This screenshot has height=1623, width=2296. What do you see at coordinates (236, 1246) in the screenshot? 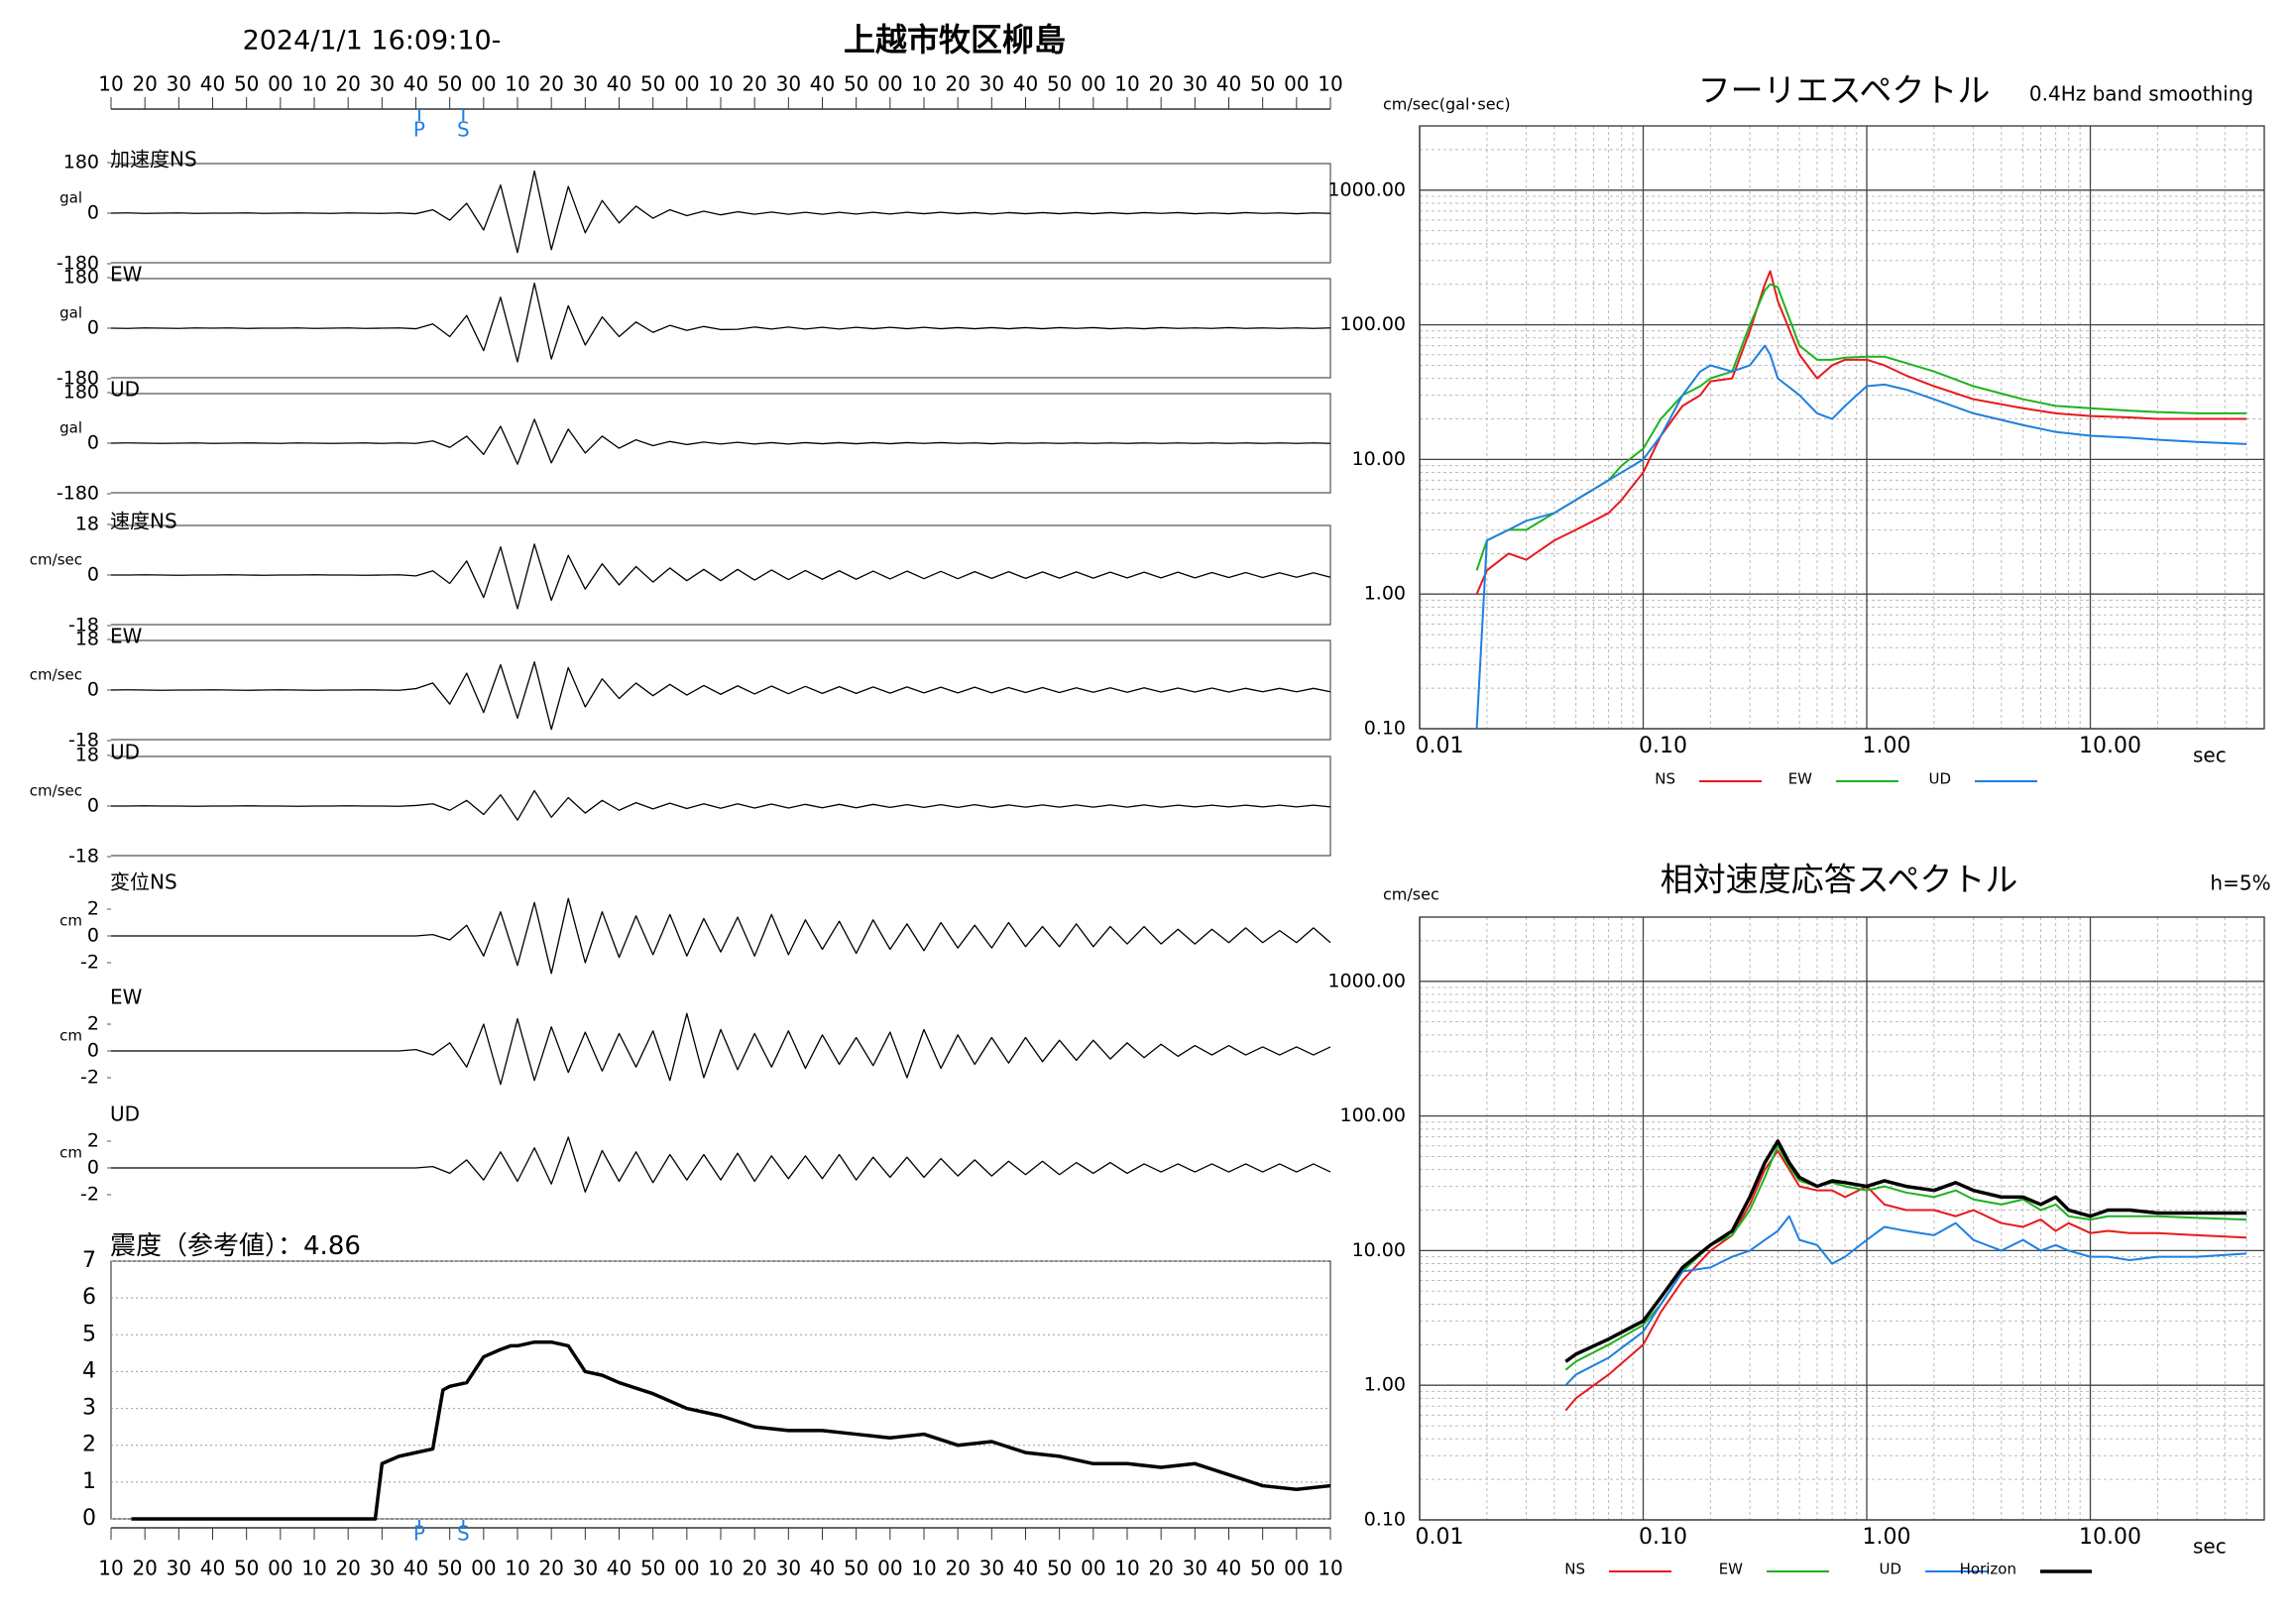
I see `intensity-title: 震度（参考値）：4.86` at bounding box center [236, 1246].